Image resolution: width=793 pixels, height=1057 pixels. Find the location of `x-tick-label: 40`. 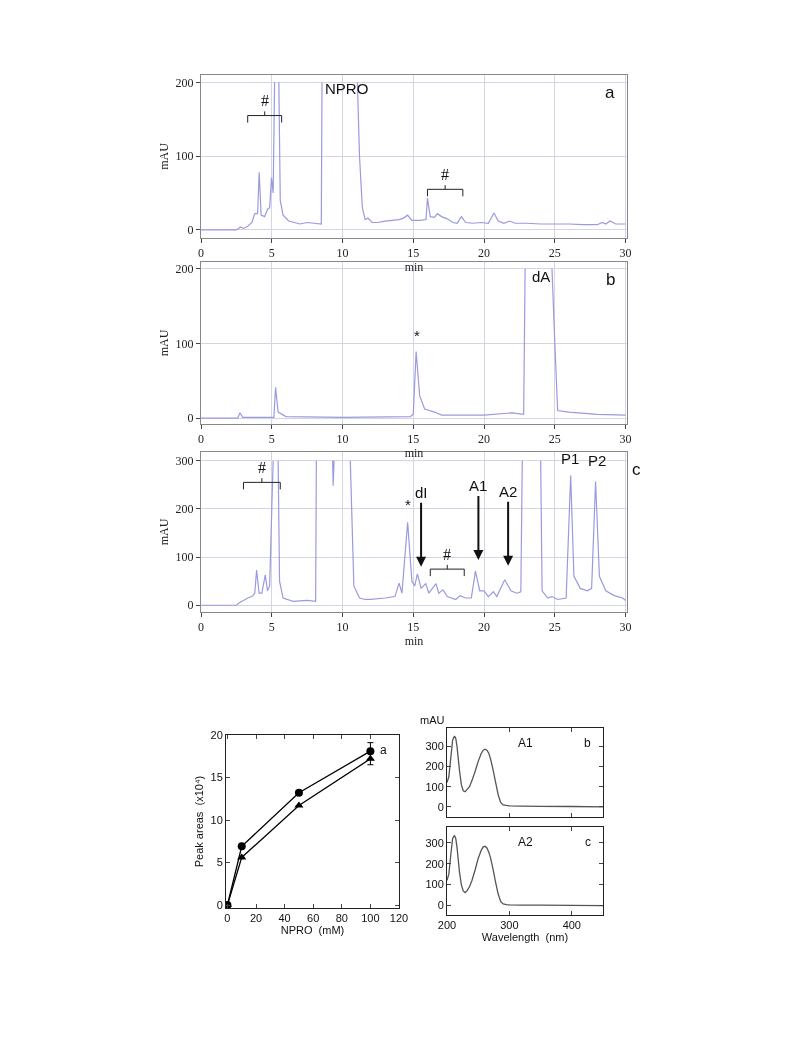

x-tick-label: 40 is located at coordinates (284, 918).